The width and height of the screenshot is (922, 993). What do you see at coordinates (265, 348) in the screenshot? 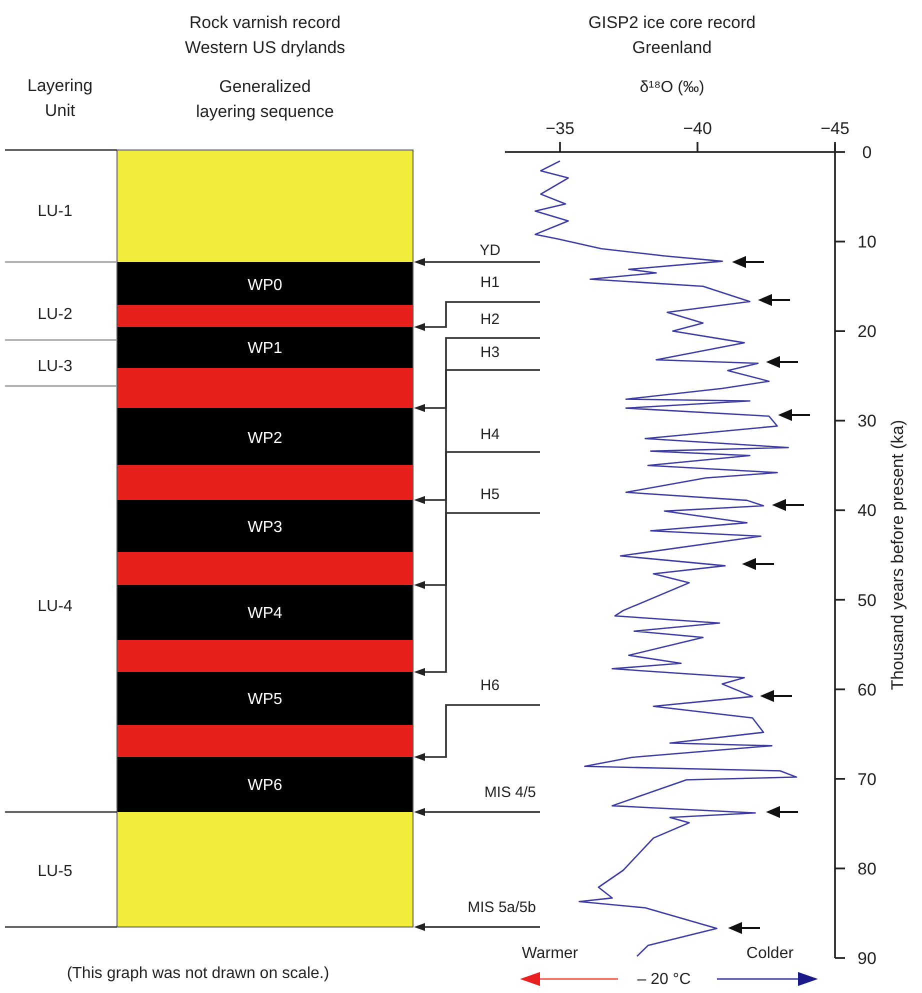
I see `text: WP1` at bounding box center [265, 348].